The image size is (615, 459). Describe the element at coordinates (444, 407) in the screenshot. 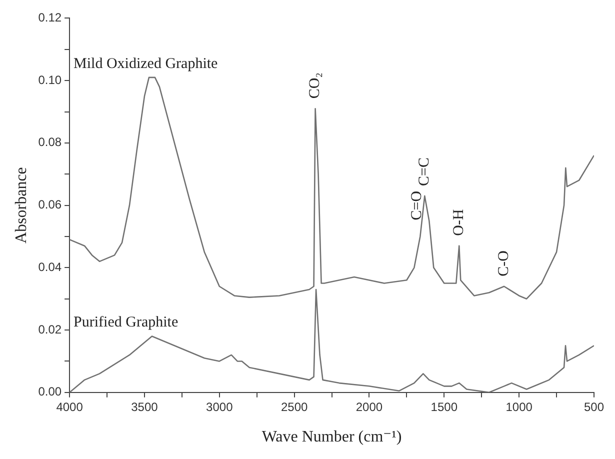

I see `x-tick-label: 1500` at that location.